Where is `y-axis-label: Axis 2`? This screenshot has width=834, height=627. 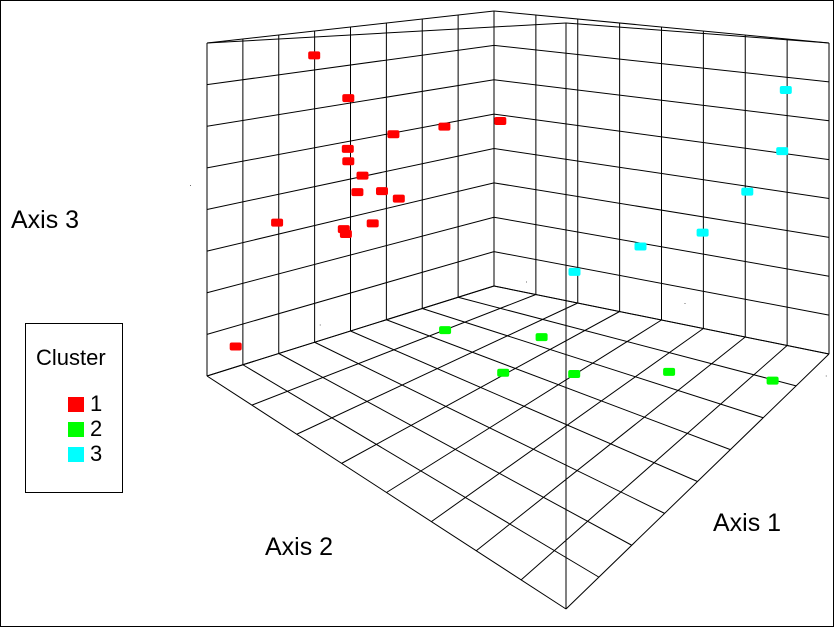 y-axis-label: Axis 2 is located at coordinates (299, 547).